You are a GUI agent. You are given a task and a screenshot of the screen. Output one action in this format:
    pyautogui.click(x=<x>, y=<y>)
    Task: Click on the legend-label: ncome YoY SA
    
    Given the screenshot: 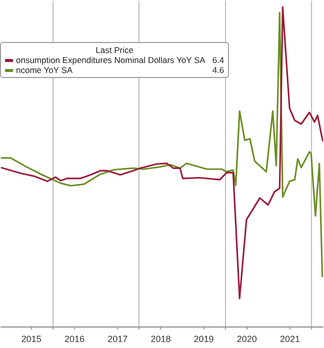 What is the action you would take?
    pyautogui.click(x=44, y=70)
    